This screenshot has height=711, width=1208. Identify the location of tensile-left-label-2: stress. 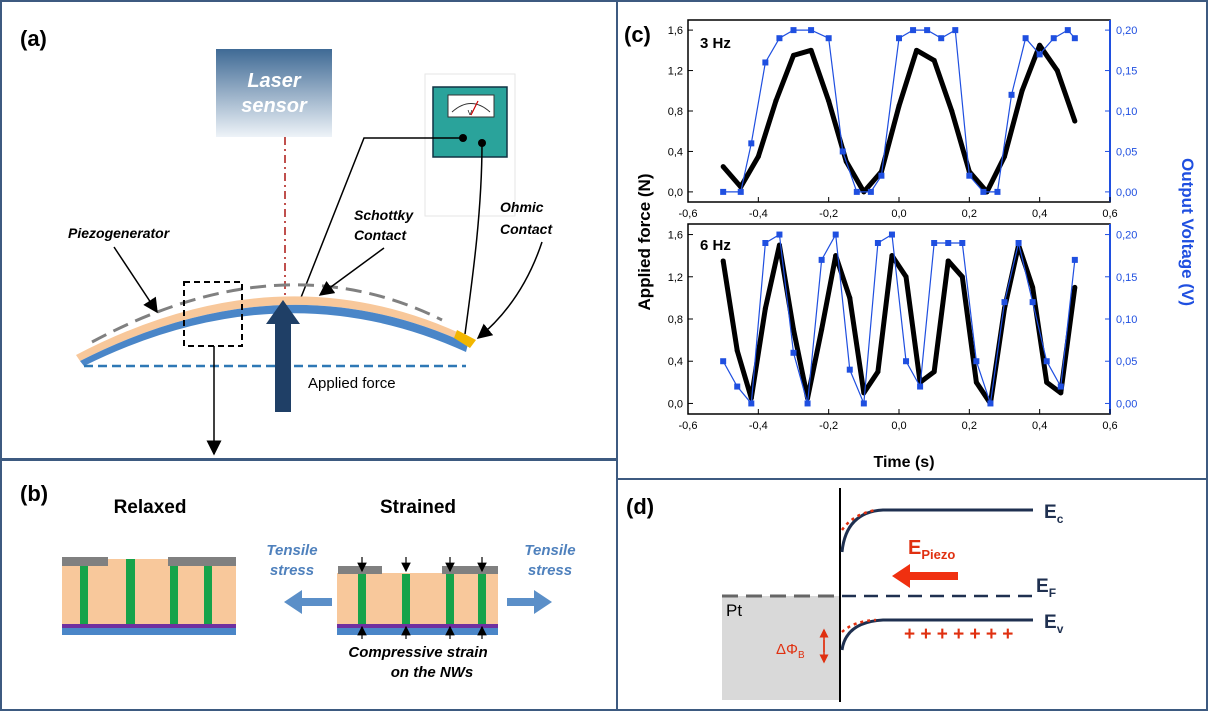
(292, 570).